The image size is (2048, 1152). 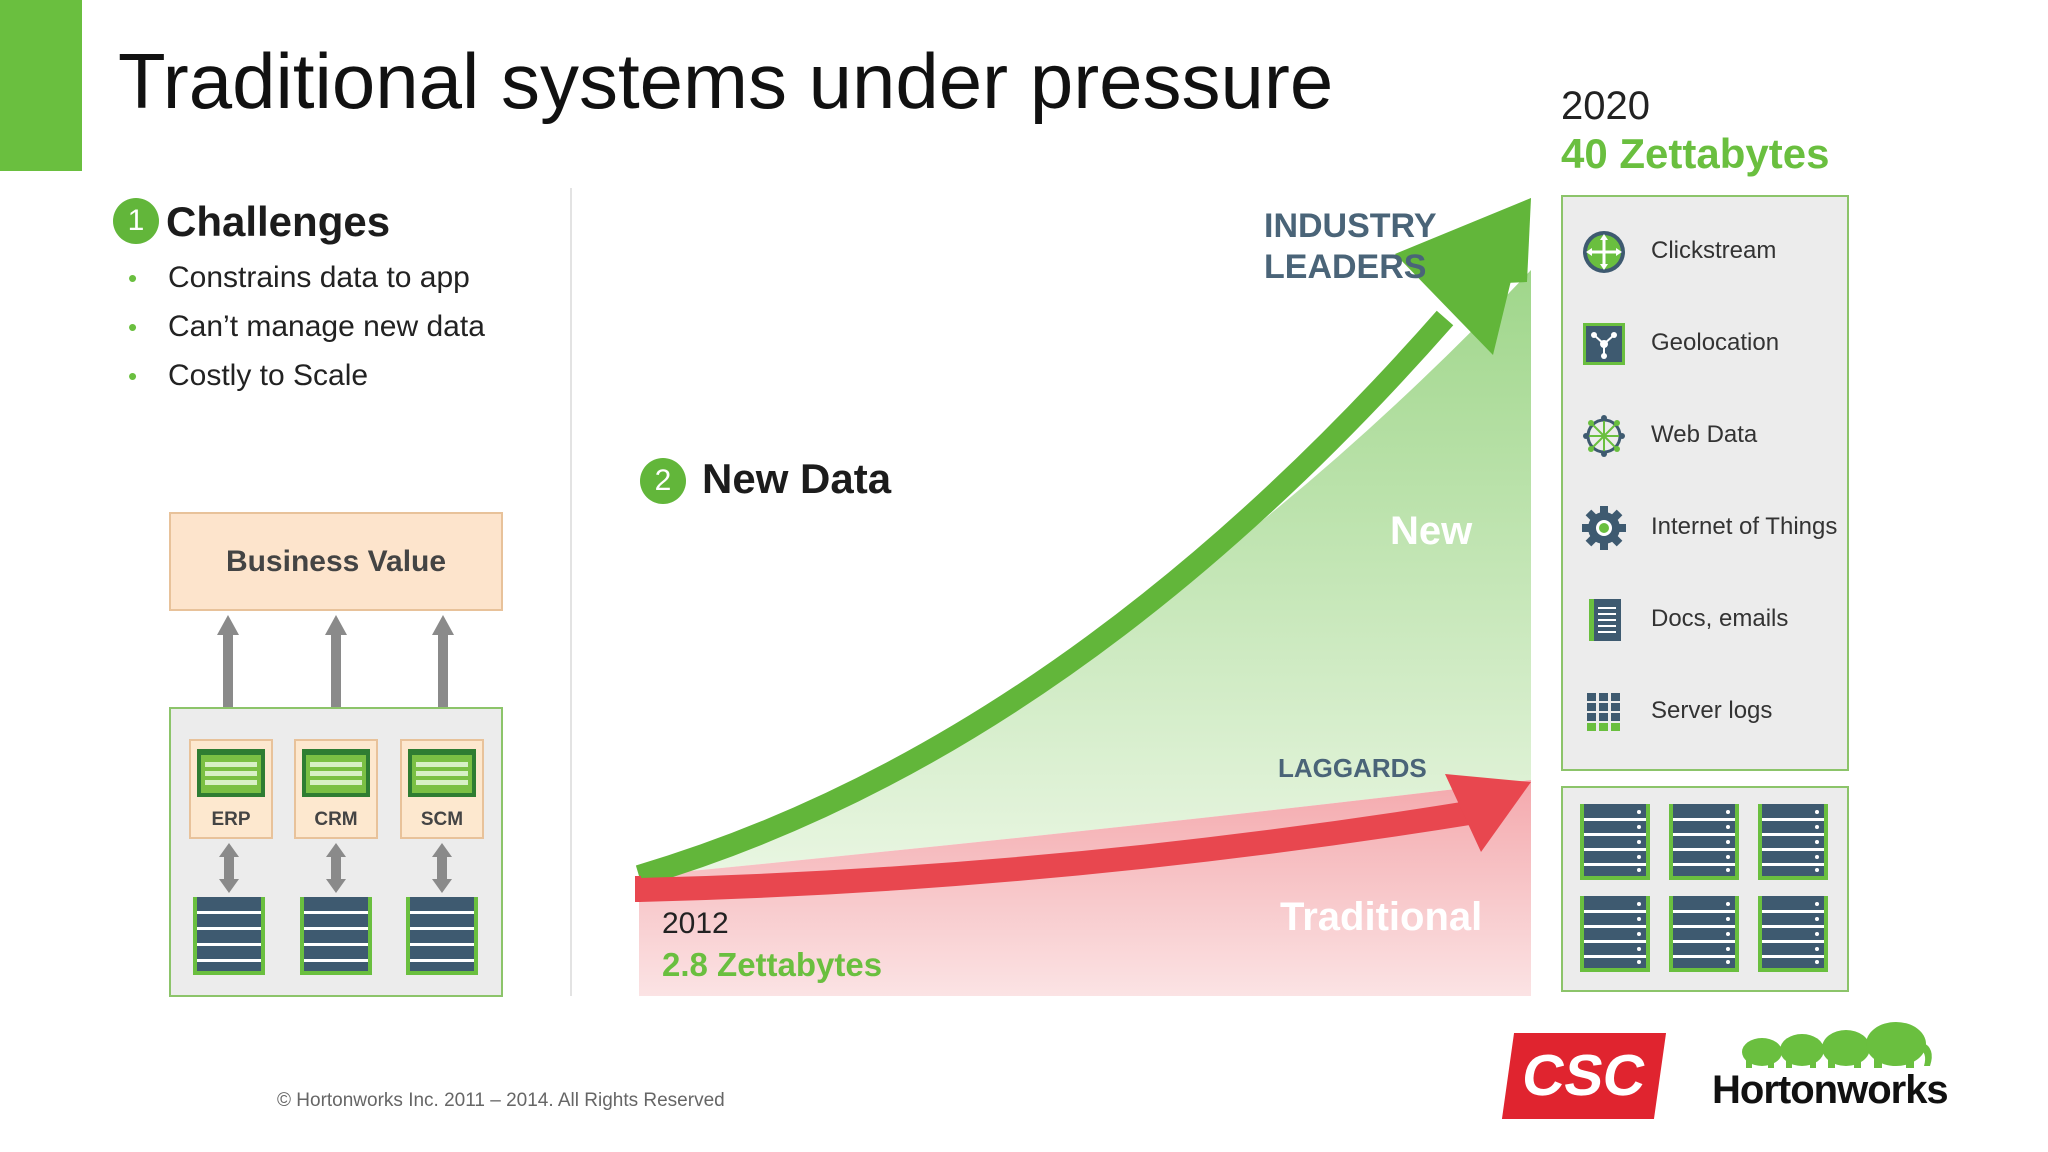 I want to click on up-arrows, so click(x=335, y=661).